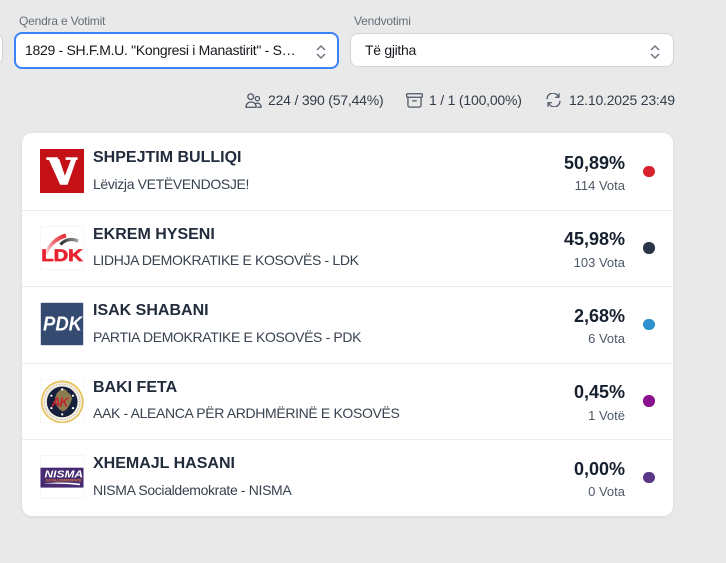 Image resolution: width=726 pixels, height=563 pixels. I want to click on svg-text: AK, so click(59, 402).